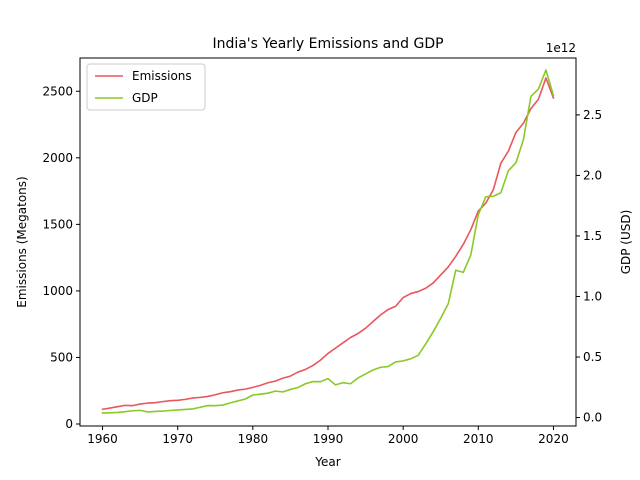 The width and height of the screenshot is (640, 480). What do you see at coordinates (592, 175) in the screenshot?
I see `y-right-tick-label: 2.0` at bounding box center [592, 175].